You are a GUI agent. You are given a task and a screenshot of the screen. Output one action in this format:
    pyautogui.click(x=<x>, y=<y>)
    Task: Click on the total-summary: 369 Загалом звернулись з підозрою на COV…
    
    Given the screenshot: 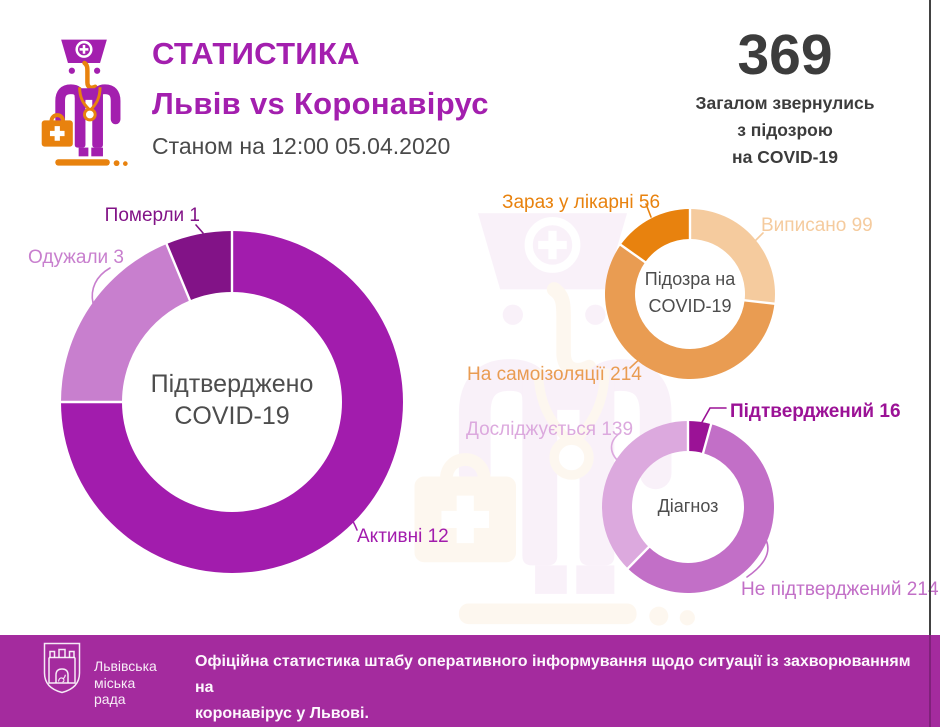 What is the action you would take?
    pyautogui.click(x=785, y=98)
    